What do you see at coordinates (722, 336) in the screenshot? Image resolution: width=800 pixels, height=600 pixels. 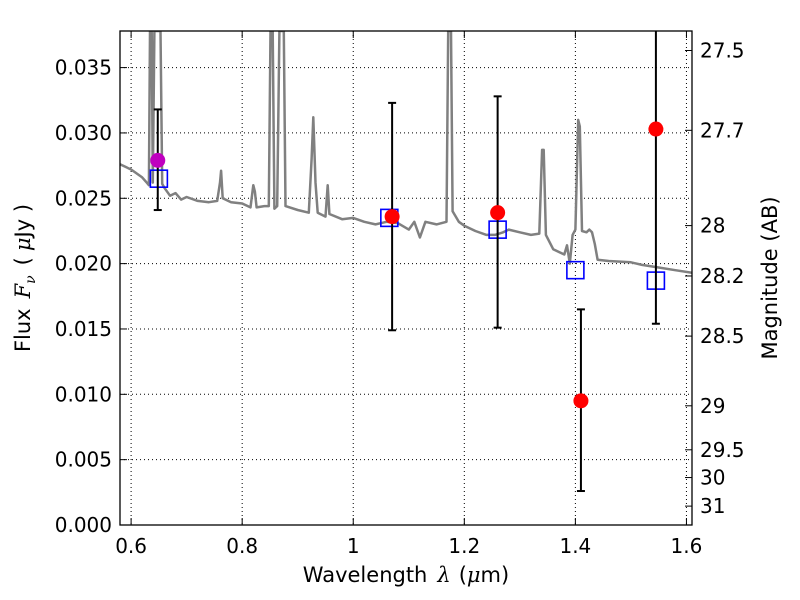 I see `y2-tick-label: 28.5` at bounding box center [722, 336].